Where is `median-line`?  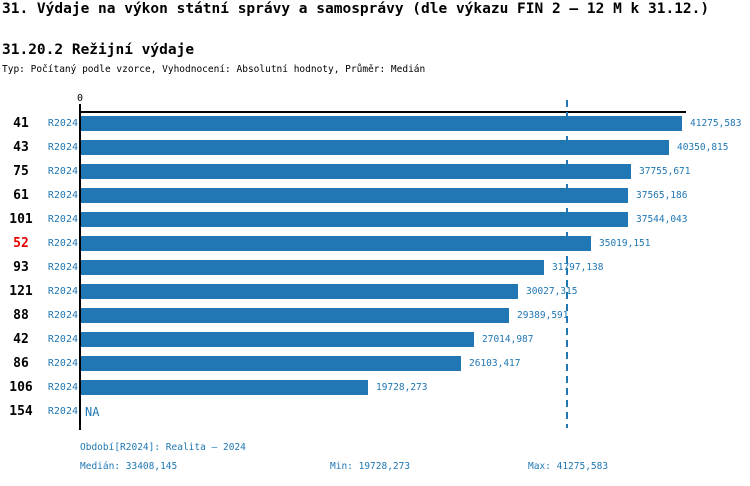
median-line is located at coordinates (567, 264).